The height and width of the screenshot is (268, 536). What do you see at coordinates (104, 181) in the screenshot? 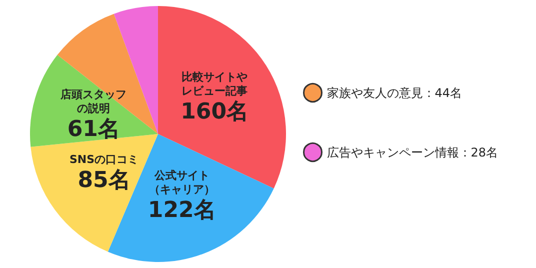
I see `data-label: 85名` at bounding box center [104, 181].